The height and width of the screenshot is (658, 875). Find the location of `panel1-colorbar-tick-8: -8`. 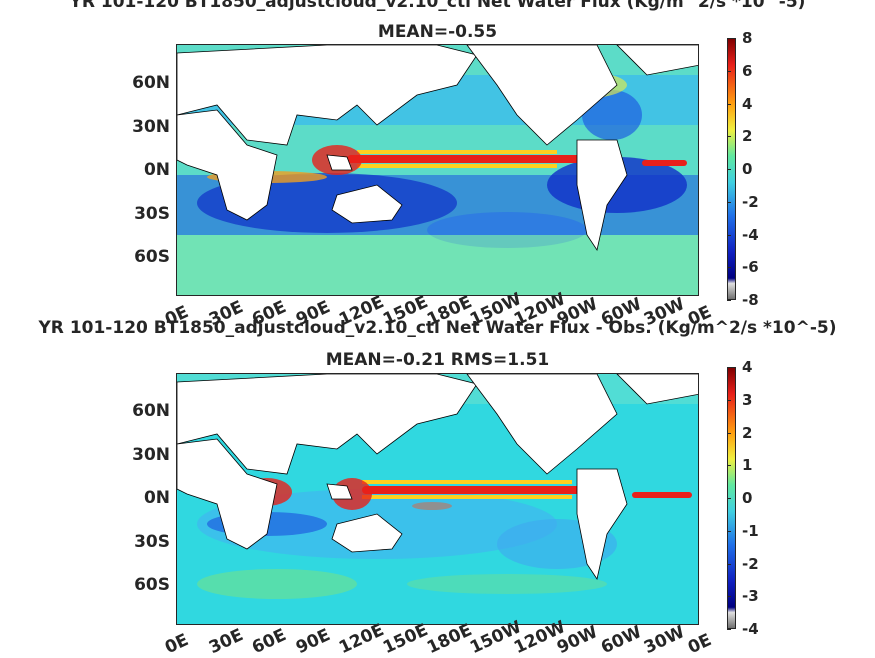

panel1-colorbar-tick-8: -8 is located at coordinates (750, 300).